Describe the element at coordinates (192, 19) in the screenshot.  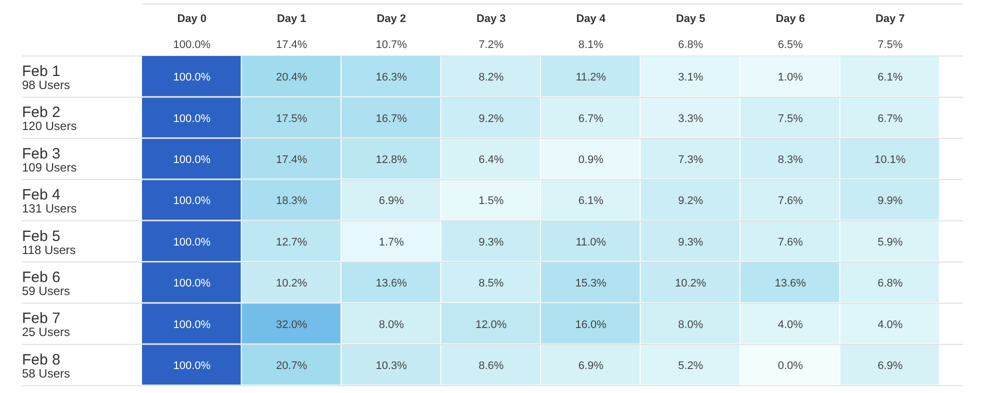
I see `x-tick-label: Day 0` at that location.